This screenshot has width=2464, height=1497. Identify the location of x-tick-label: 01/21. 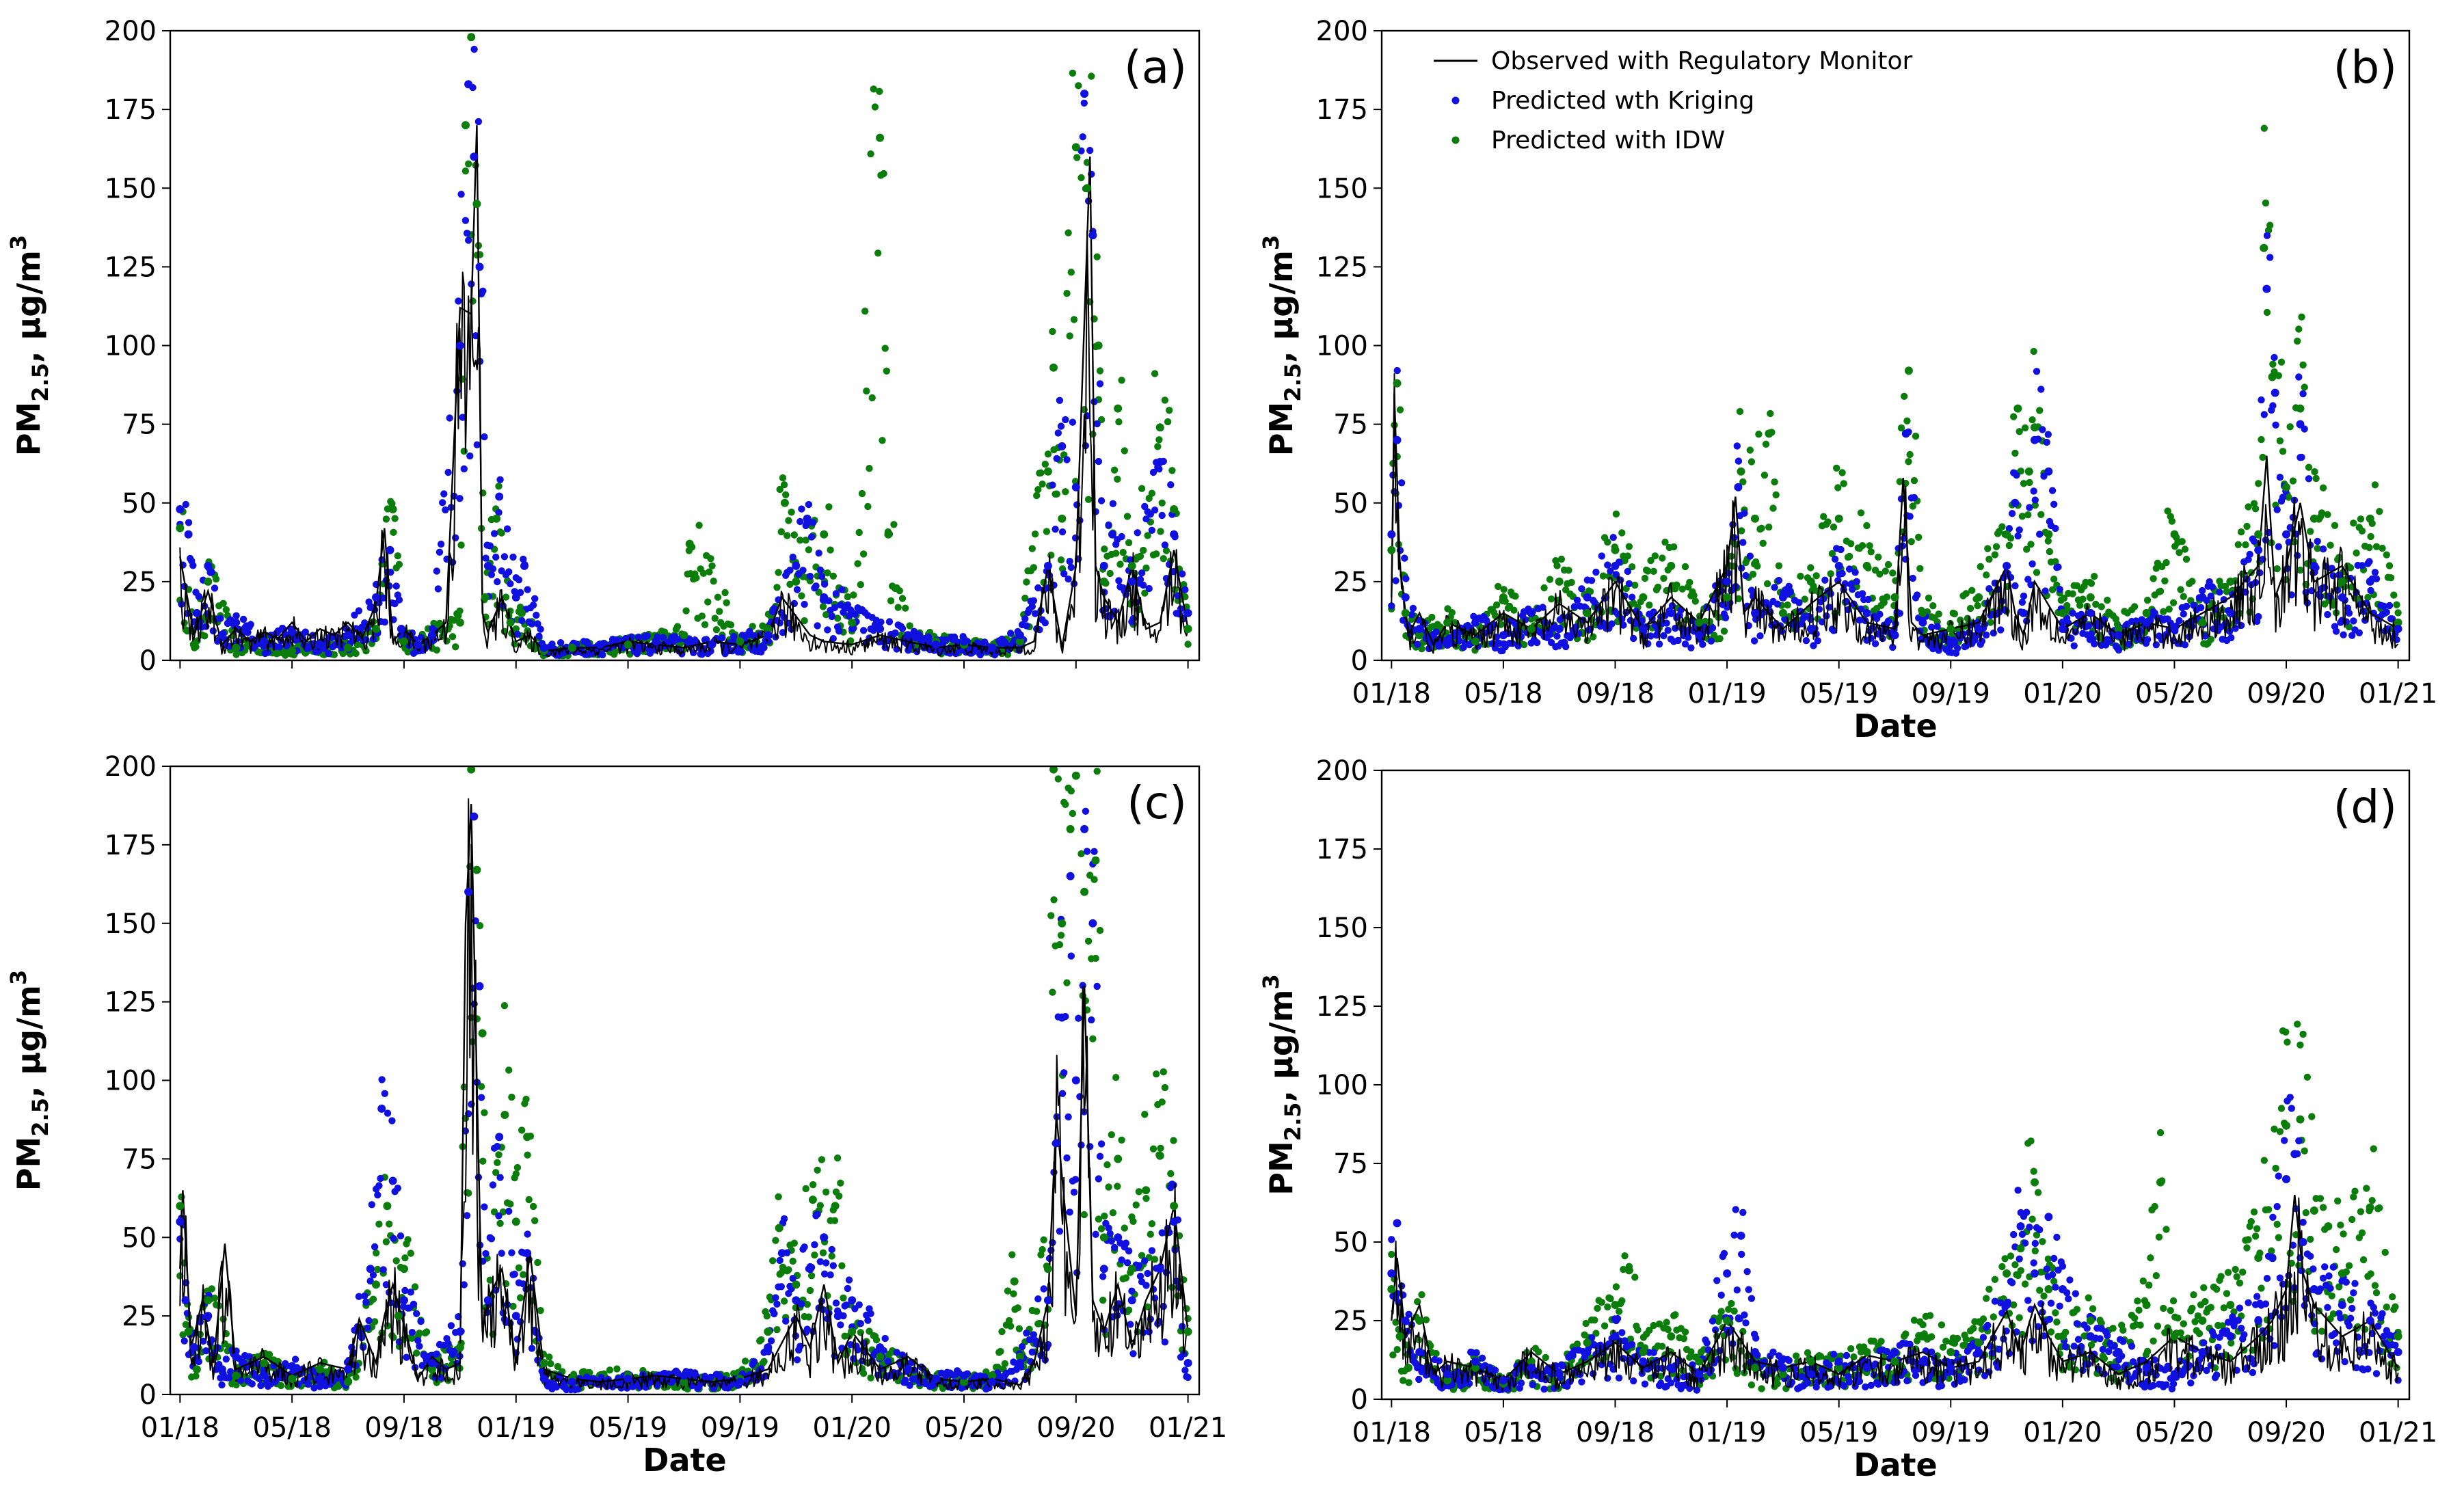
(2398, 1432).